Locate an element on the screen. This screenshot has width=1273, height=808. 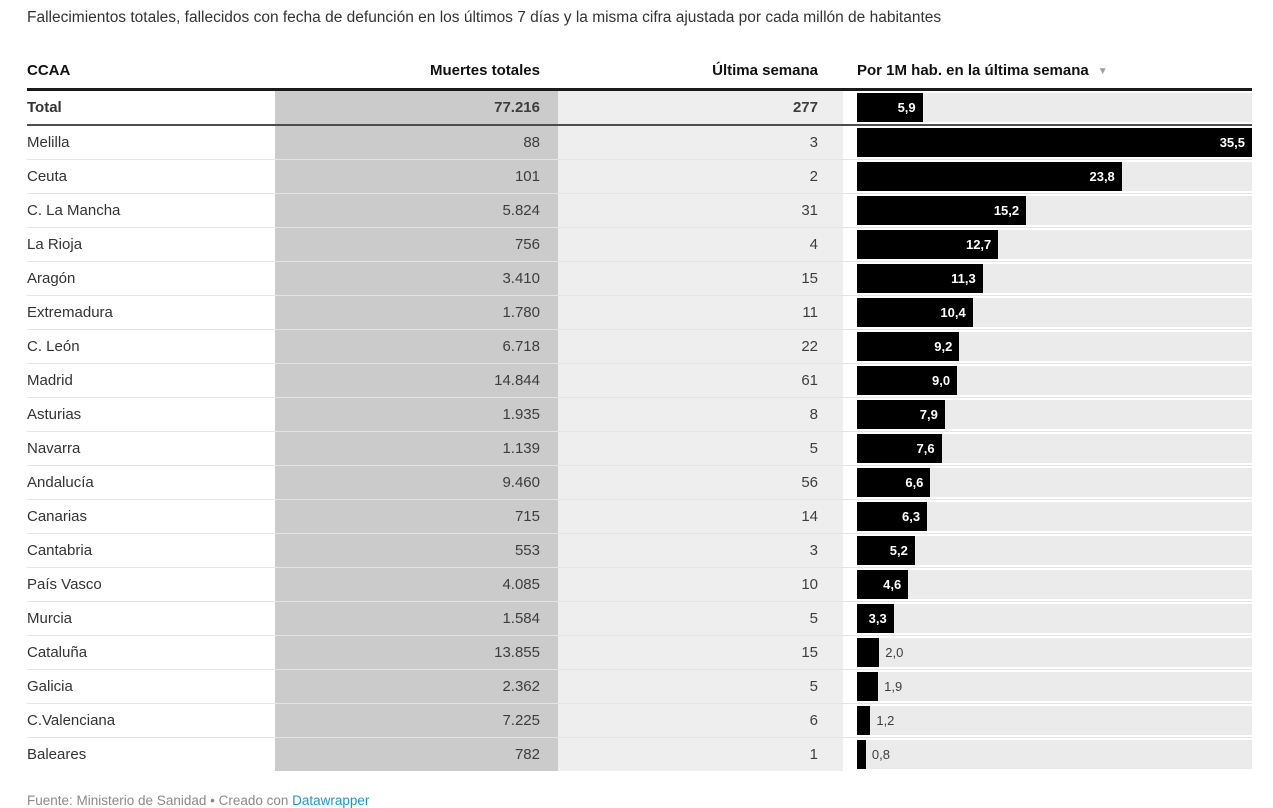
muertes-totales-value: 1.584 is located at coordinates (416, 618).